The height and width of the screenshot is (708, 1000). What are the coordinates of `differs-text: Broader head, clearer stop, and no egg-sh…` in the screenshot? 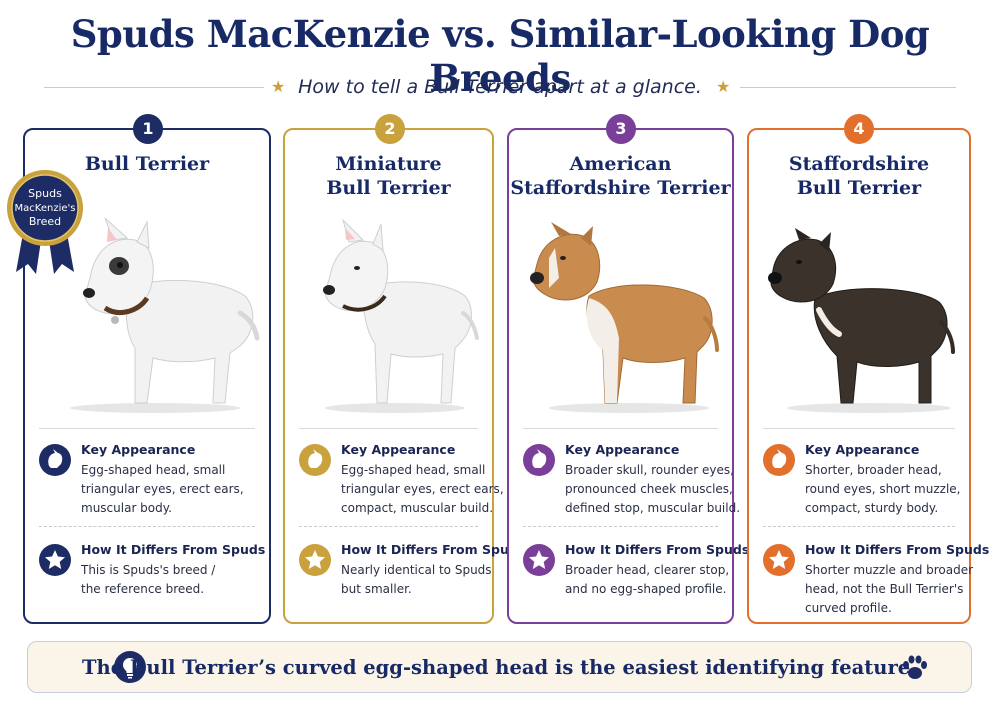 It's located at (647, 579).